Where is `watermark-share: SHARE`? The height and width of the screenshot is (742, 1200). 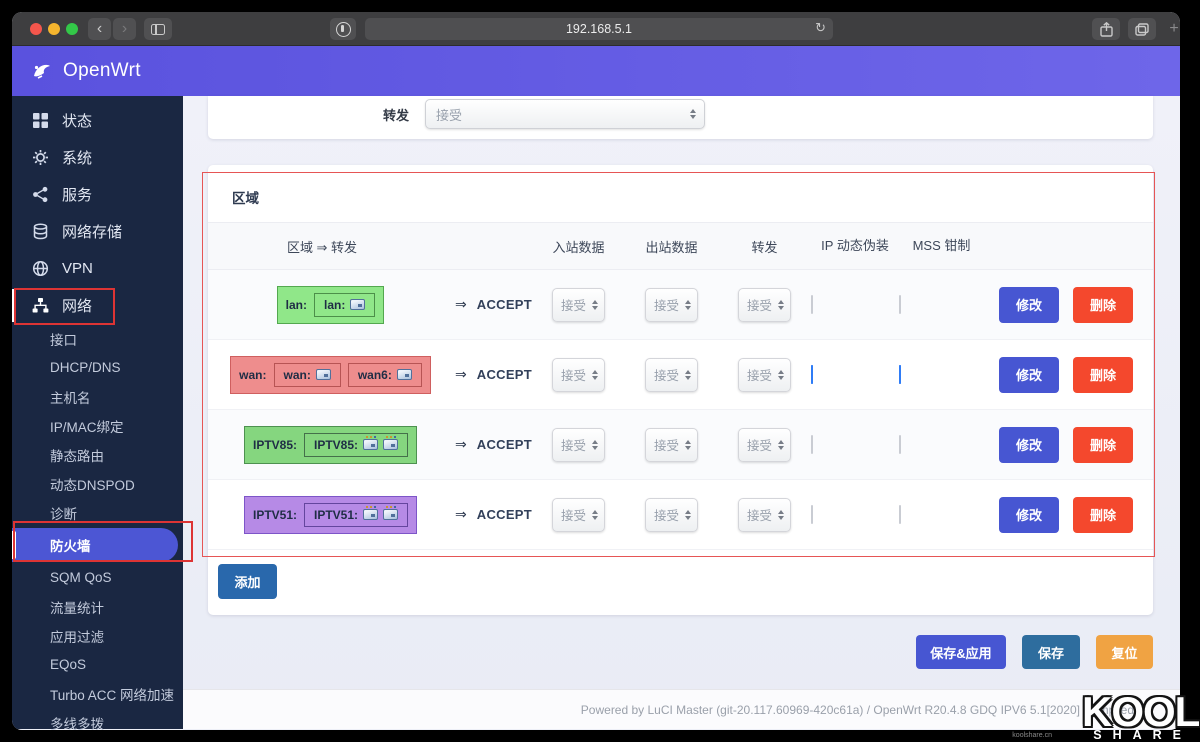 watermark-share: SHARE is located at coordinates (1142, 735).